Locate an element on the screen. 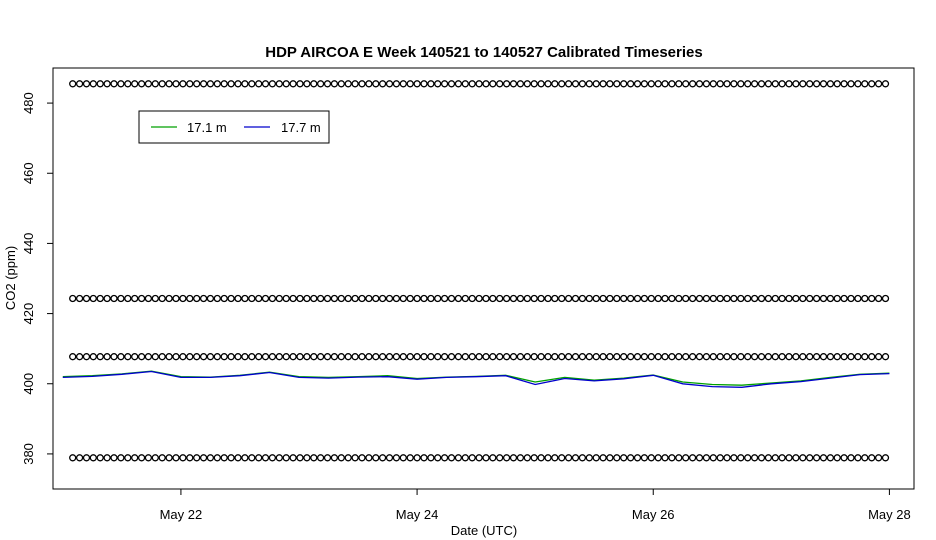 Image resolution: width=936 pixels, height=540 pixels. y-tick-label-3: 440 is located at coordinates (28, 244).